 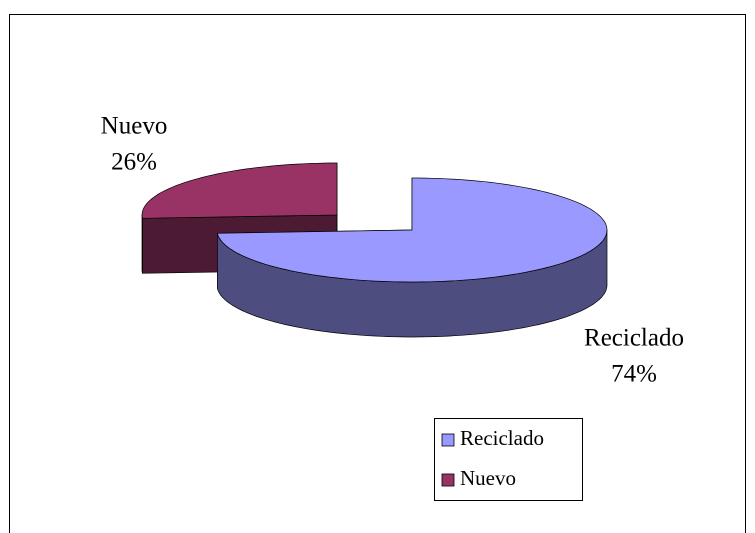 I want to click on legend-label: Reciclado, so click(x=502, y=438).